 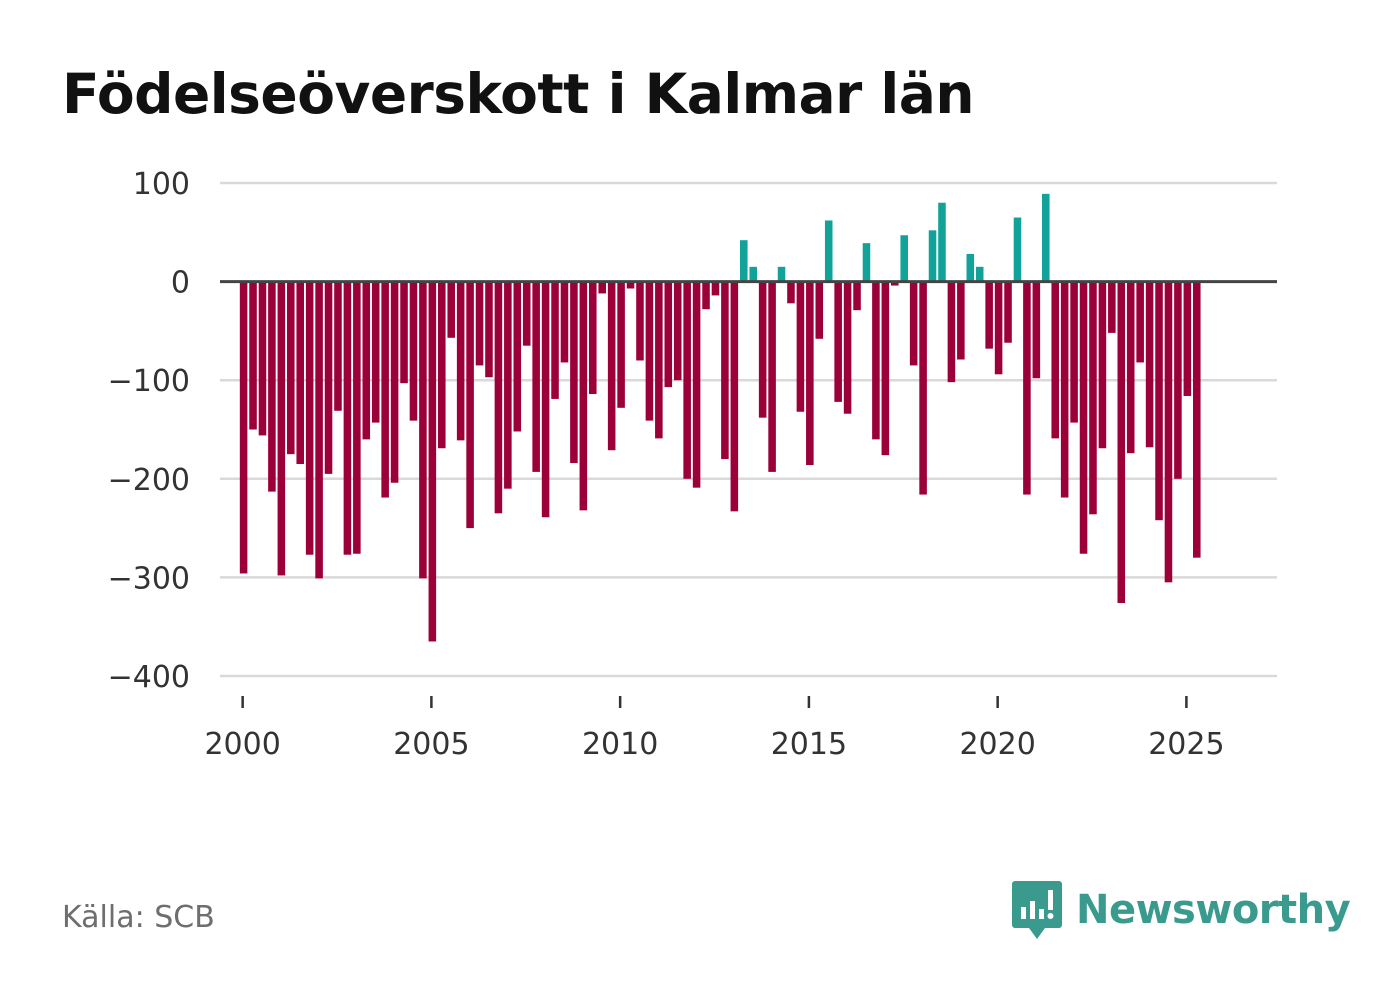 What do you see at coordinates (518, 94) in the screenshot?
I see `chart-title: Födelseöverskott i Kalmar län` at bounding box center [518, 94].